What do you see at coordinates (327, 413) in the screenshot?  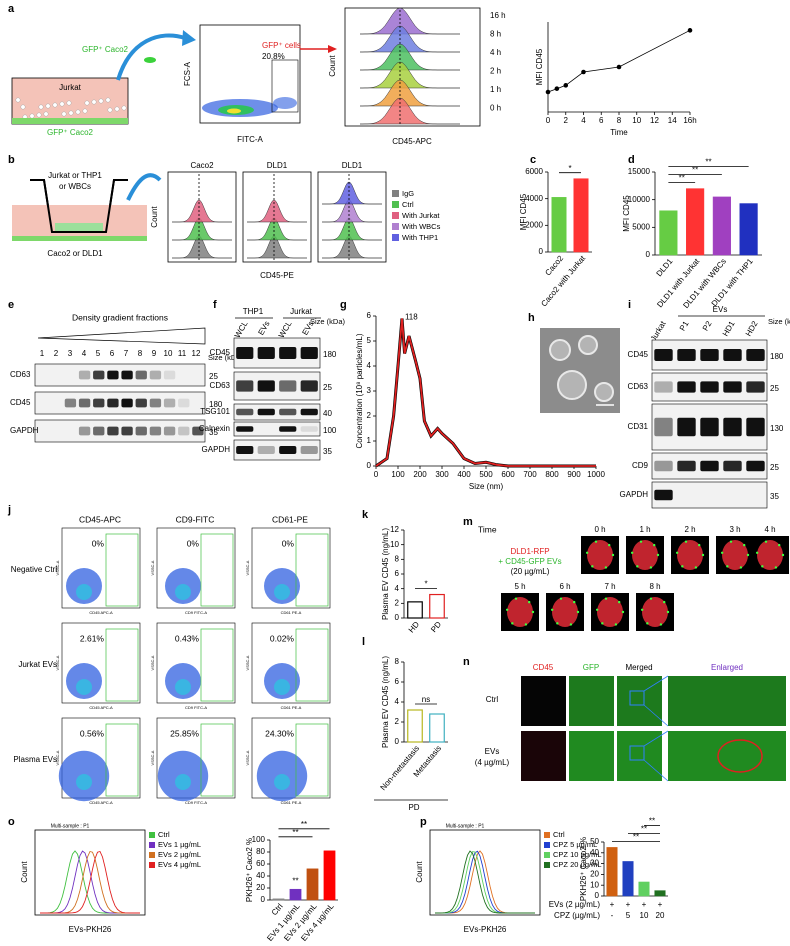 I see `label: 40` at bounding box center [327, 413].